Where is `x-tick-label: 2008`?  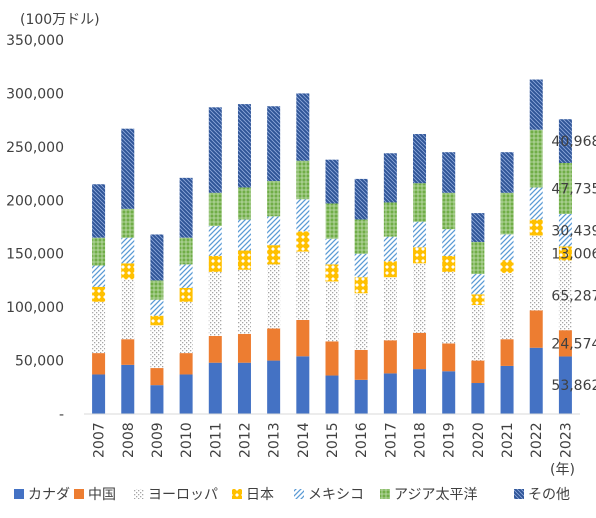 x-tick-label: 2008 is located at coordinates (129, 440).